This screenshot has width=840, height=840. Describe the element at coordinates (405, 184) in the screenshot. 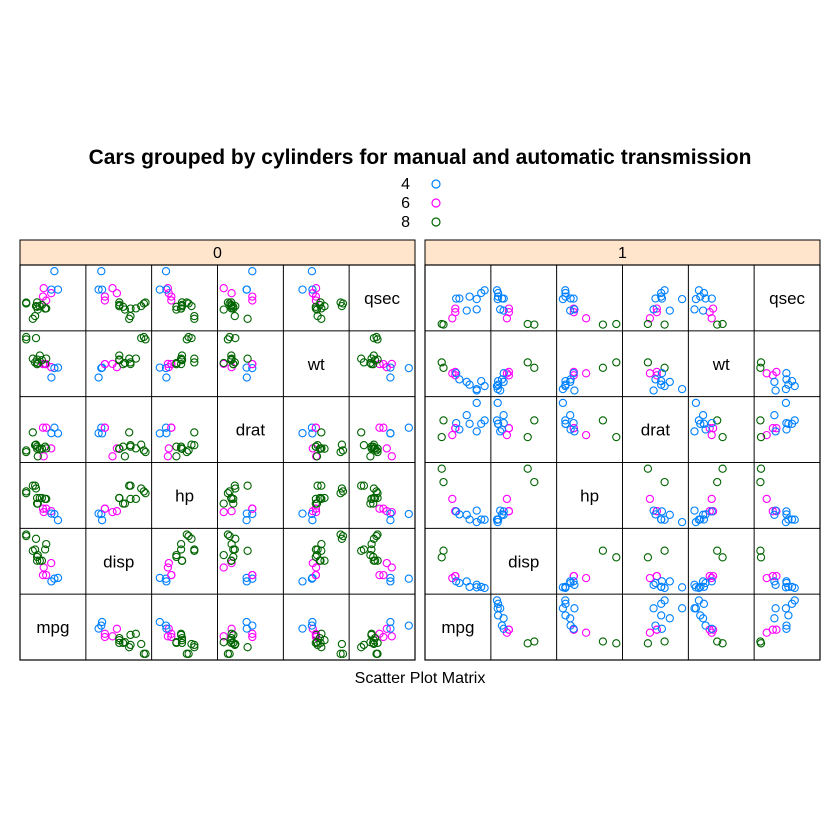

I see `legend-label-4: 4` at that location.